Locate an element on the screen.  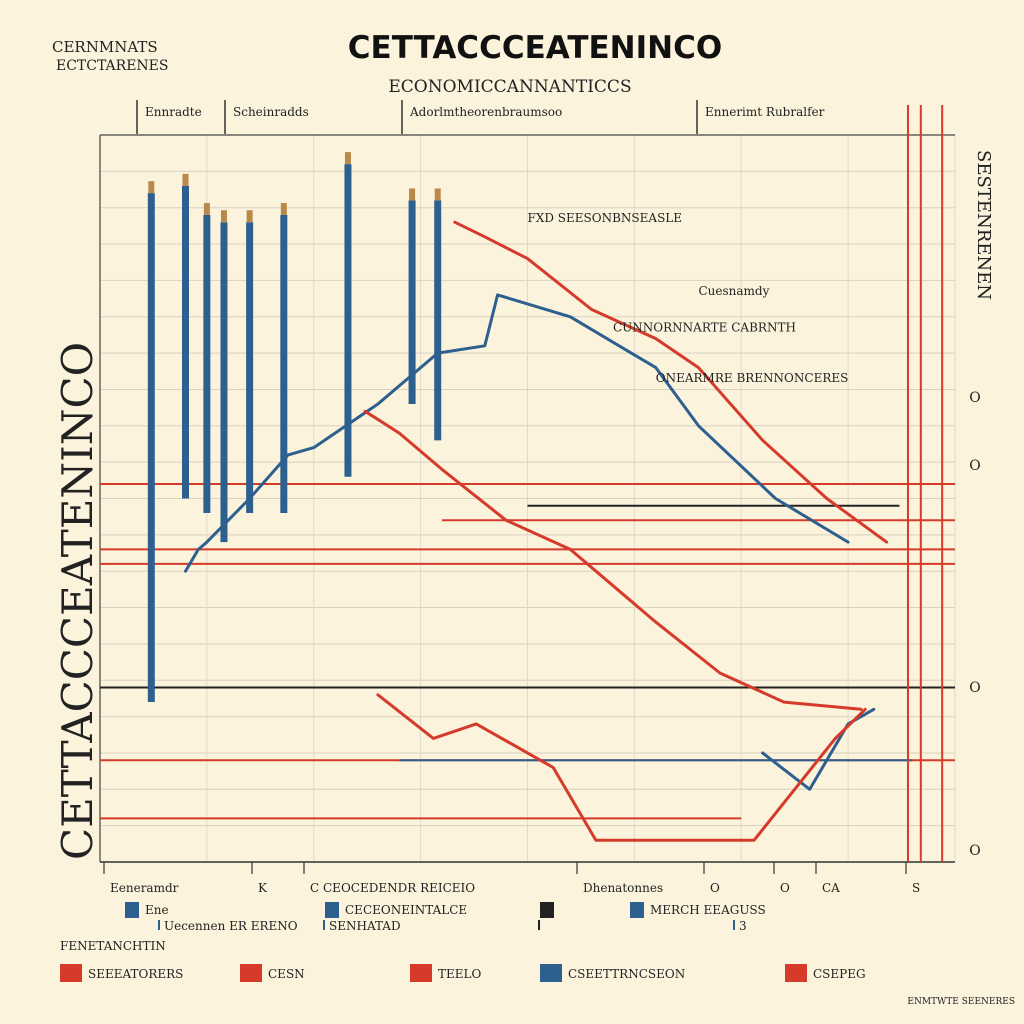
top-label: Scheinradds is located at coordinates (271, 112).